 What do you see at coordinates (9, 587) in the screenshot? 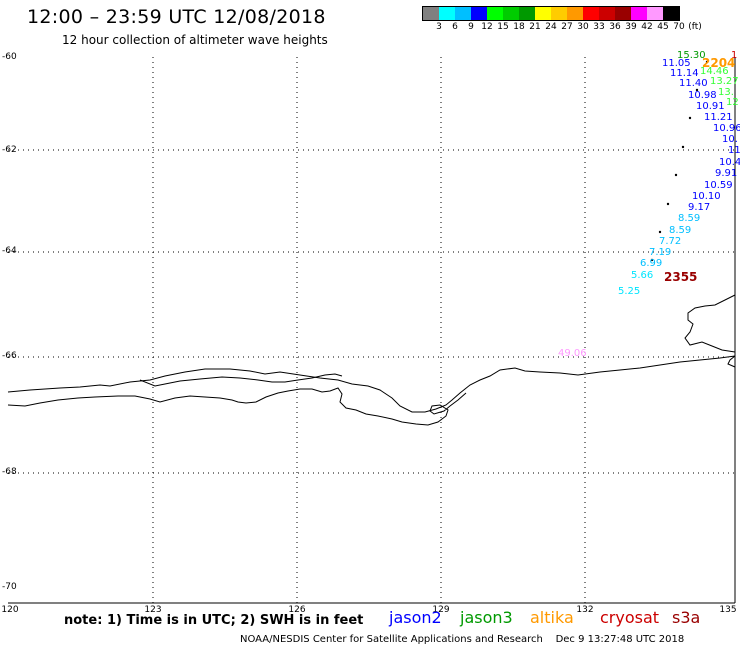
I see `lat-label: -70` at bounding box center [9, 587].